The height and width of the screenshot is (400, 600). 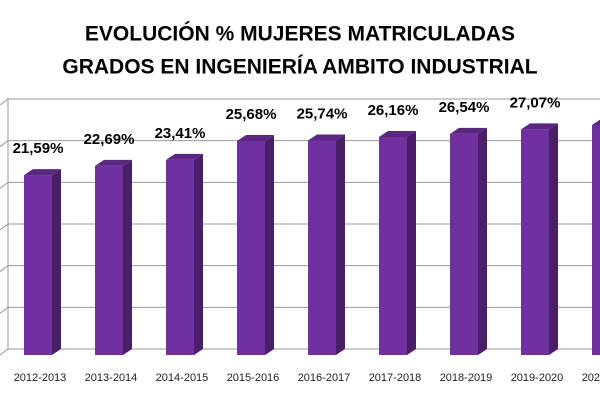 I want to click on data-label: 26,54%, so click(x=464, y=107).